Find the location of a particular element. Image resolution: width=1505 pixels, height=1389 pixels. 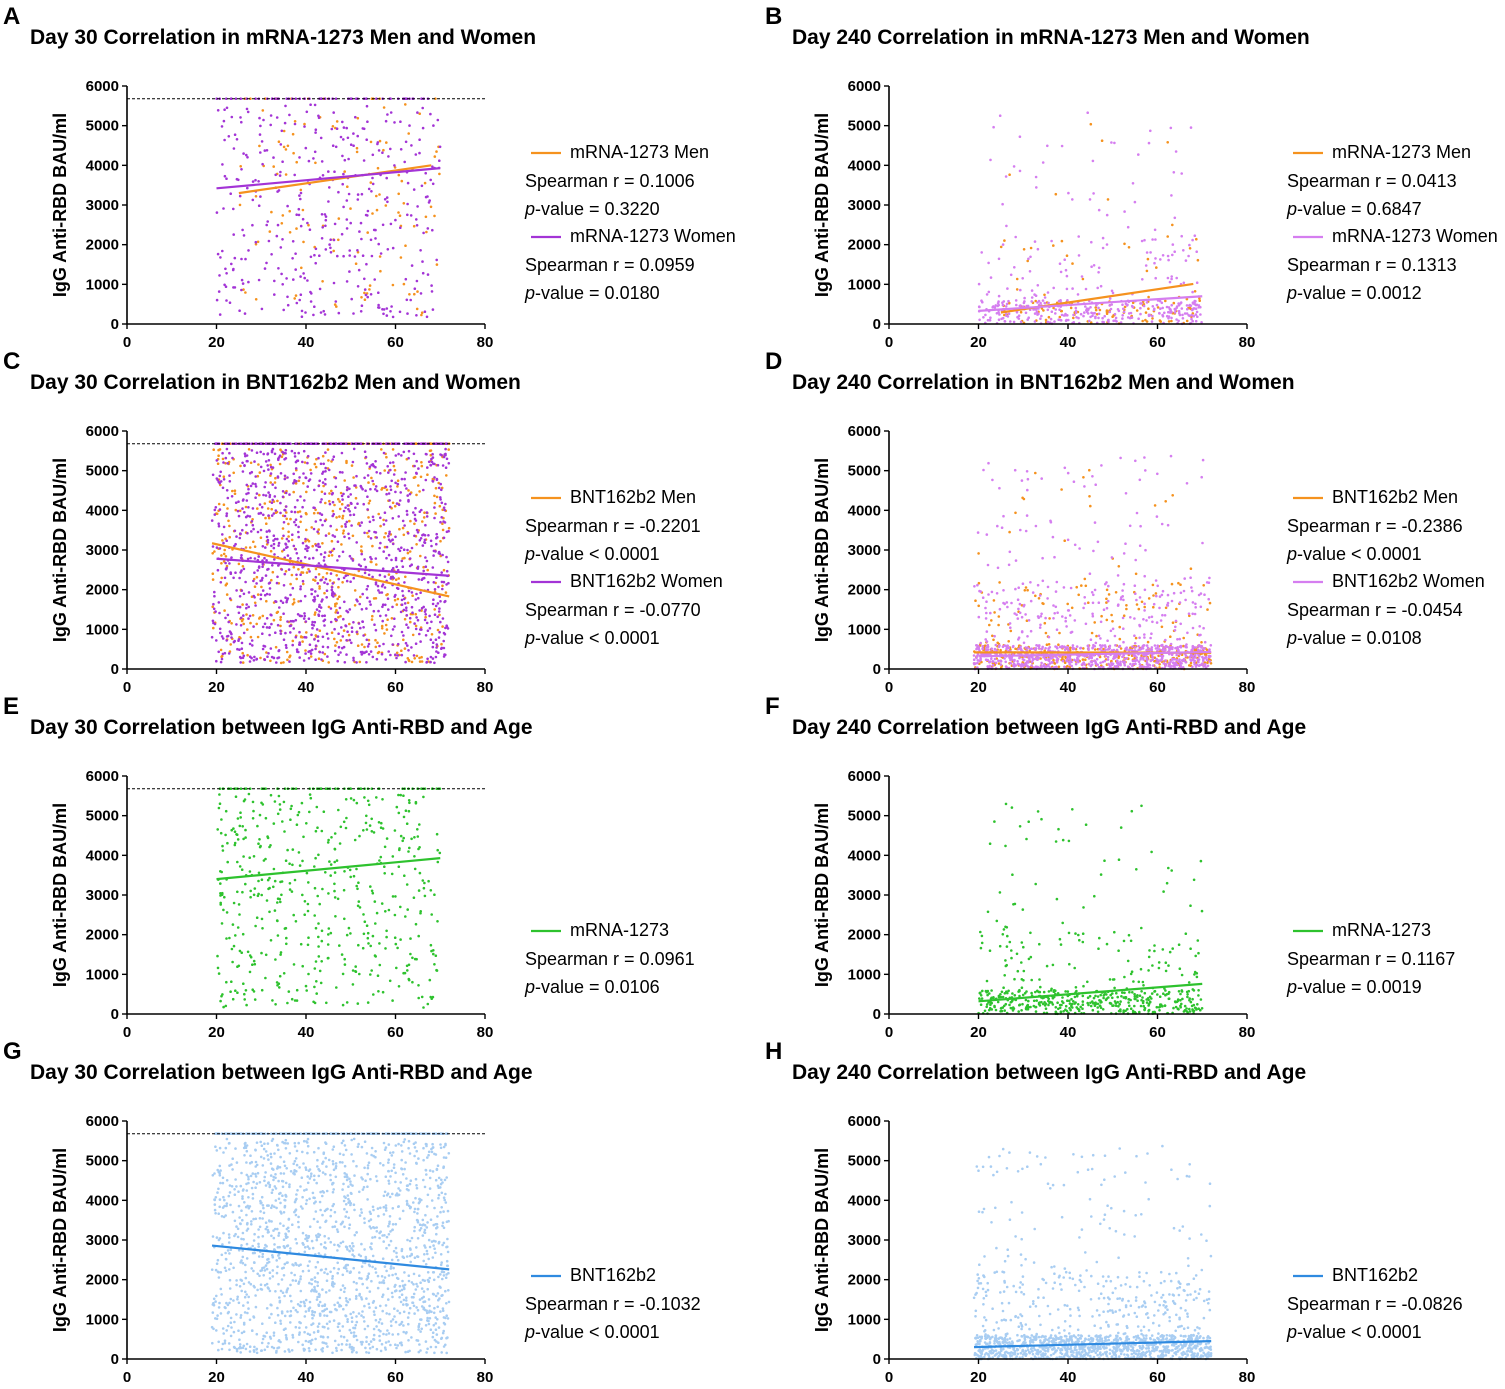

legend-p-value: p-value = 0.3220 is located at coordinates (592, 209).